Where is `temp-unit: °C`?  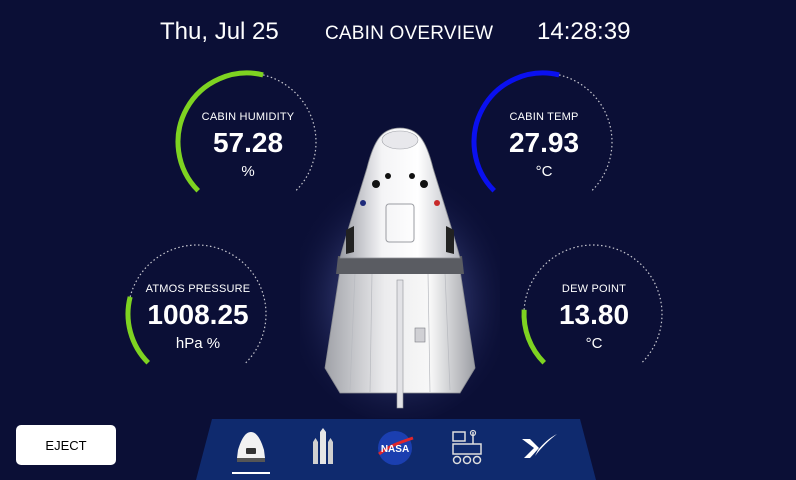
temp-unit: °C is located at coordinates (544, 171).